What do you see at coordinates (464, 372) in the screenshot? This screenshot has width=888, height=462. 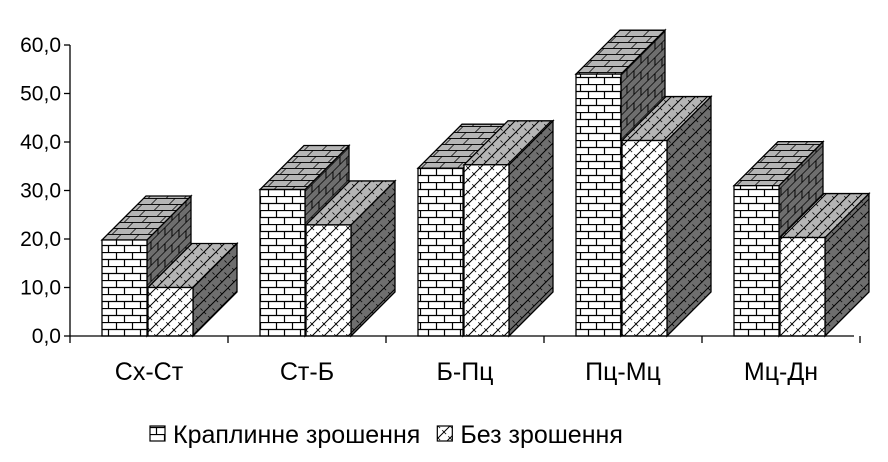 I see `category-label-2: Б-Пц` at bounding box center [464, 372].